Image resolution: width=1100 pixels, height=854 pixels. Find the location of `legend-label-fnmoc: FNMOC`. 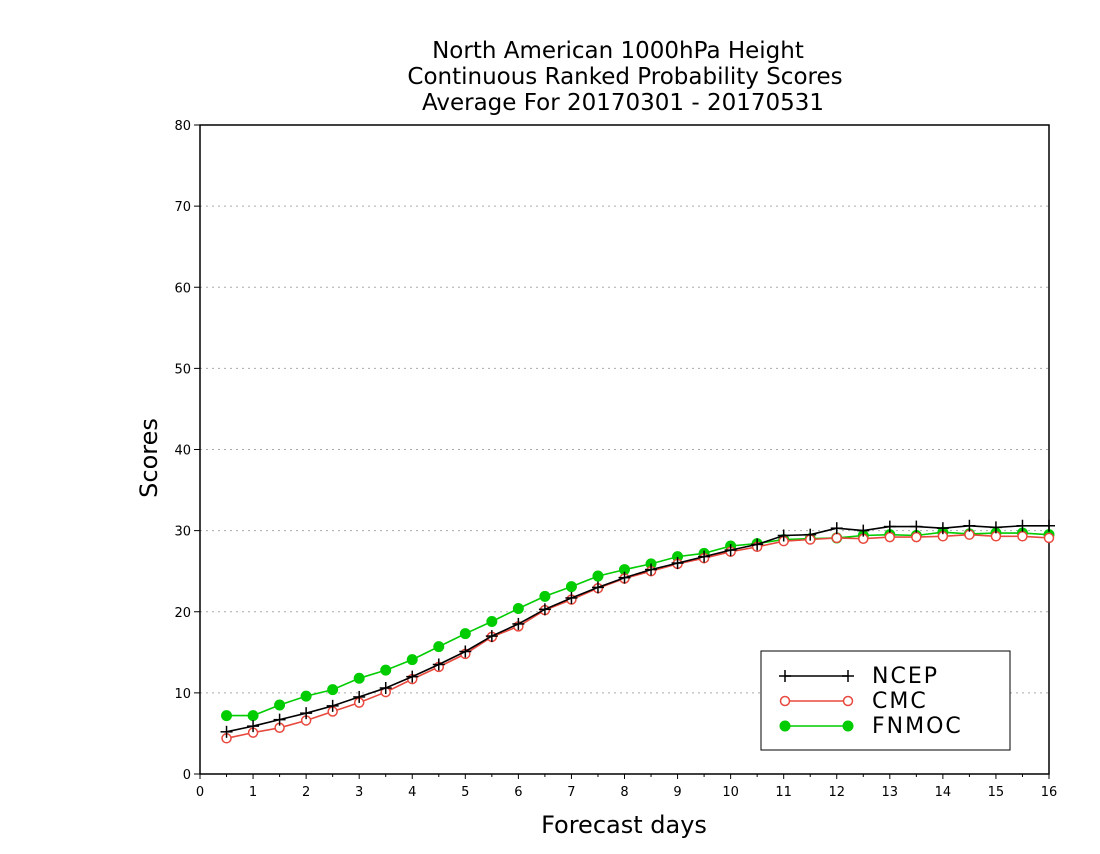

legend-label-fnmoc: FNMOC is located at coordinates (917, 726).